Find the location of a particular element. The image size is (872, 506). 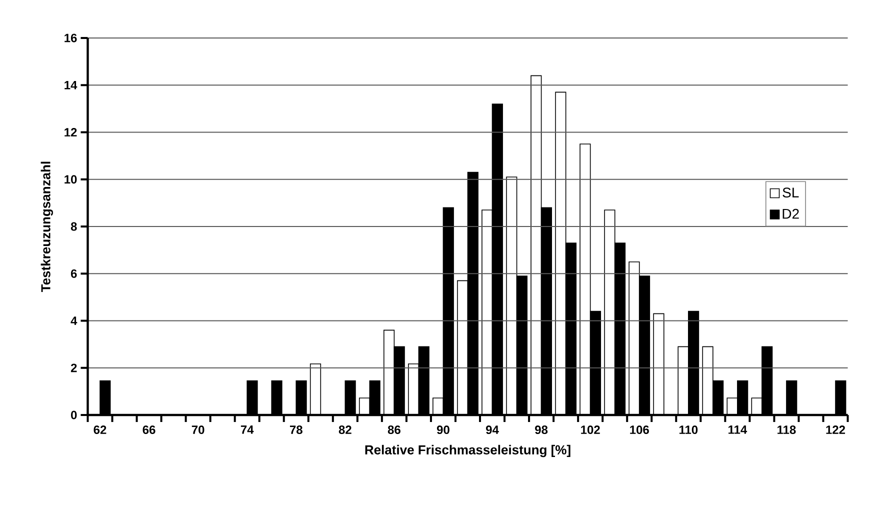

x-tick-label: 66 is located at coordinates (149, 430).